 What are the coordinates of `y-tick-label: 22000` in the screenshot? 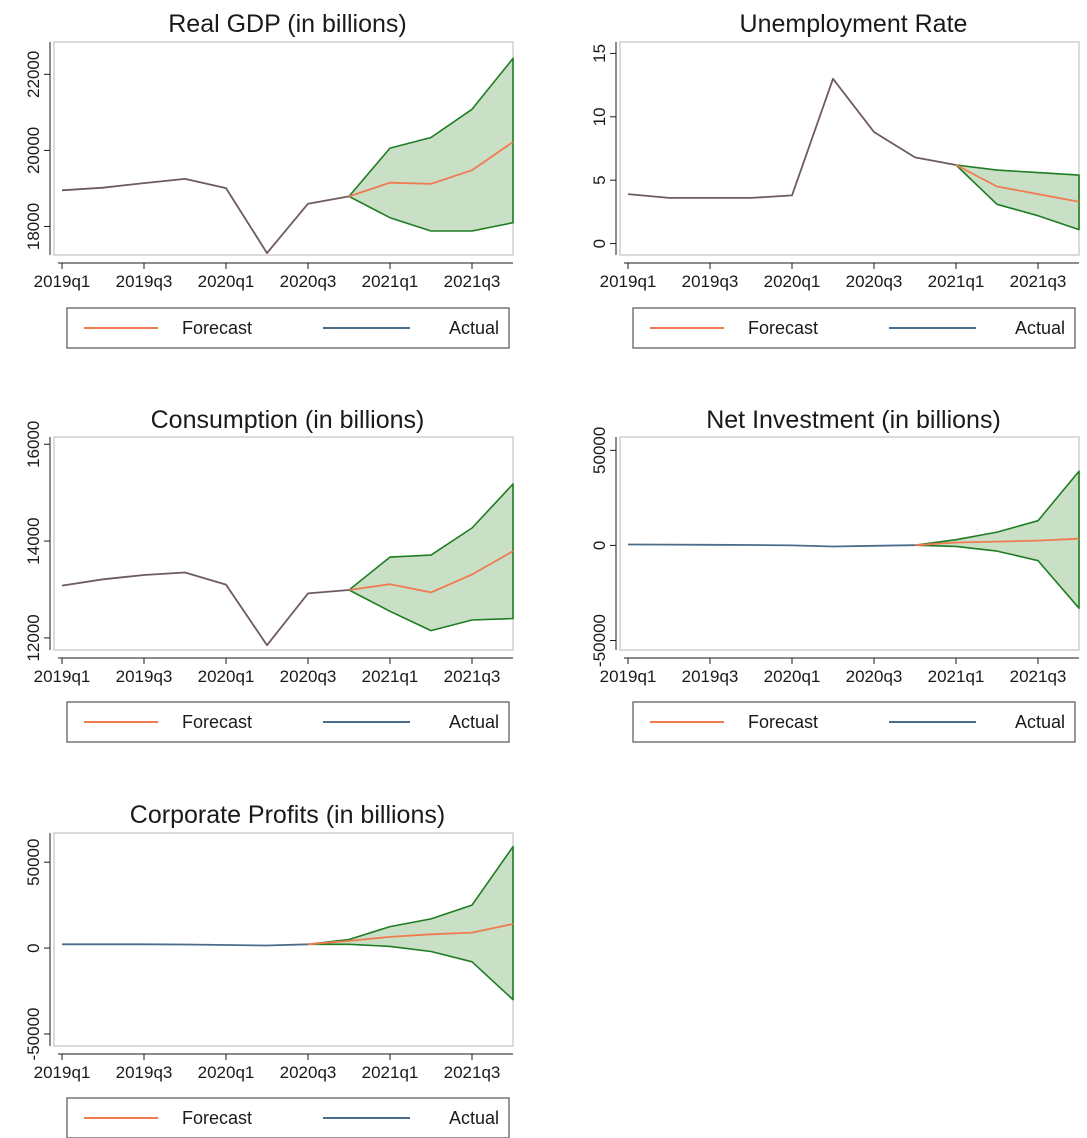 It's located at (33, 74).